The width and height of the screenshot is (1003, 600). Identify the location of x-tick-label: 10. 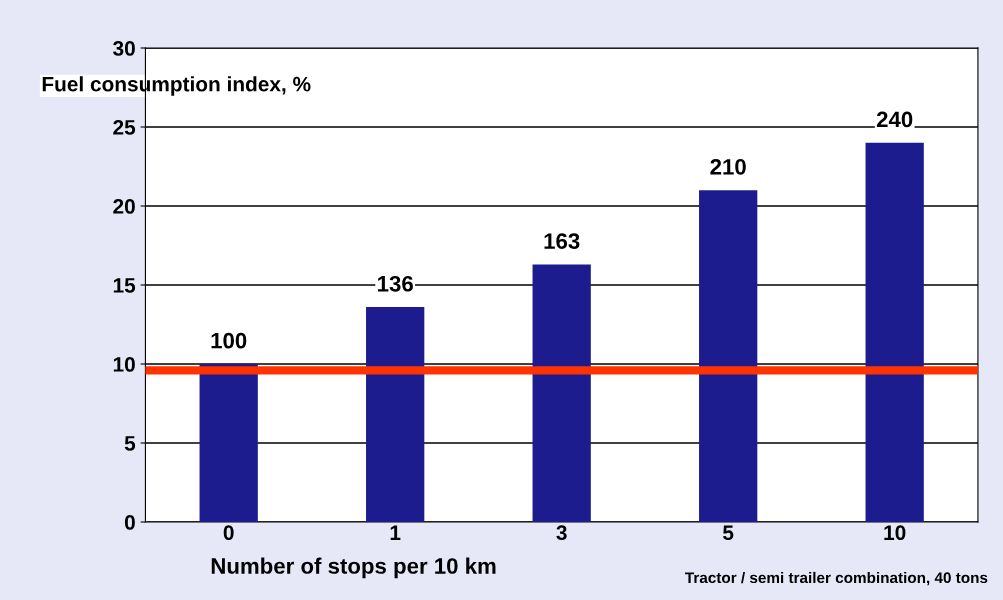
(895, 533).